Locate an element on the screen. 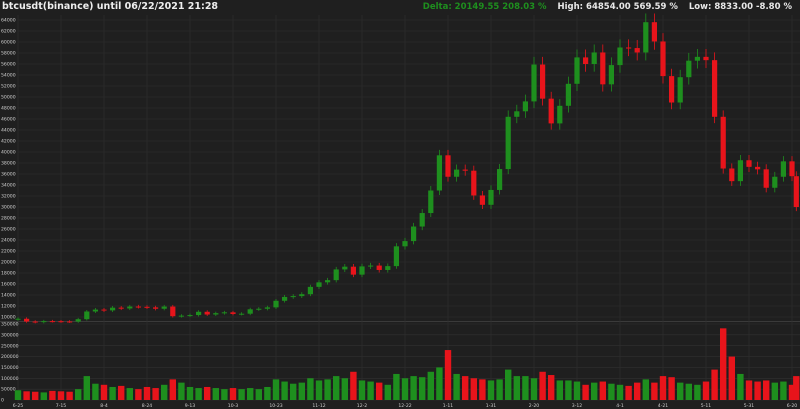  price-tick-label: 58000 is located at coordinates (8, 54).